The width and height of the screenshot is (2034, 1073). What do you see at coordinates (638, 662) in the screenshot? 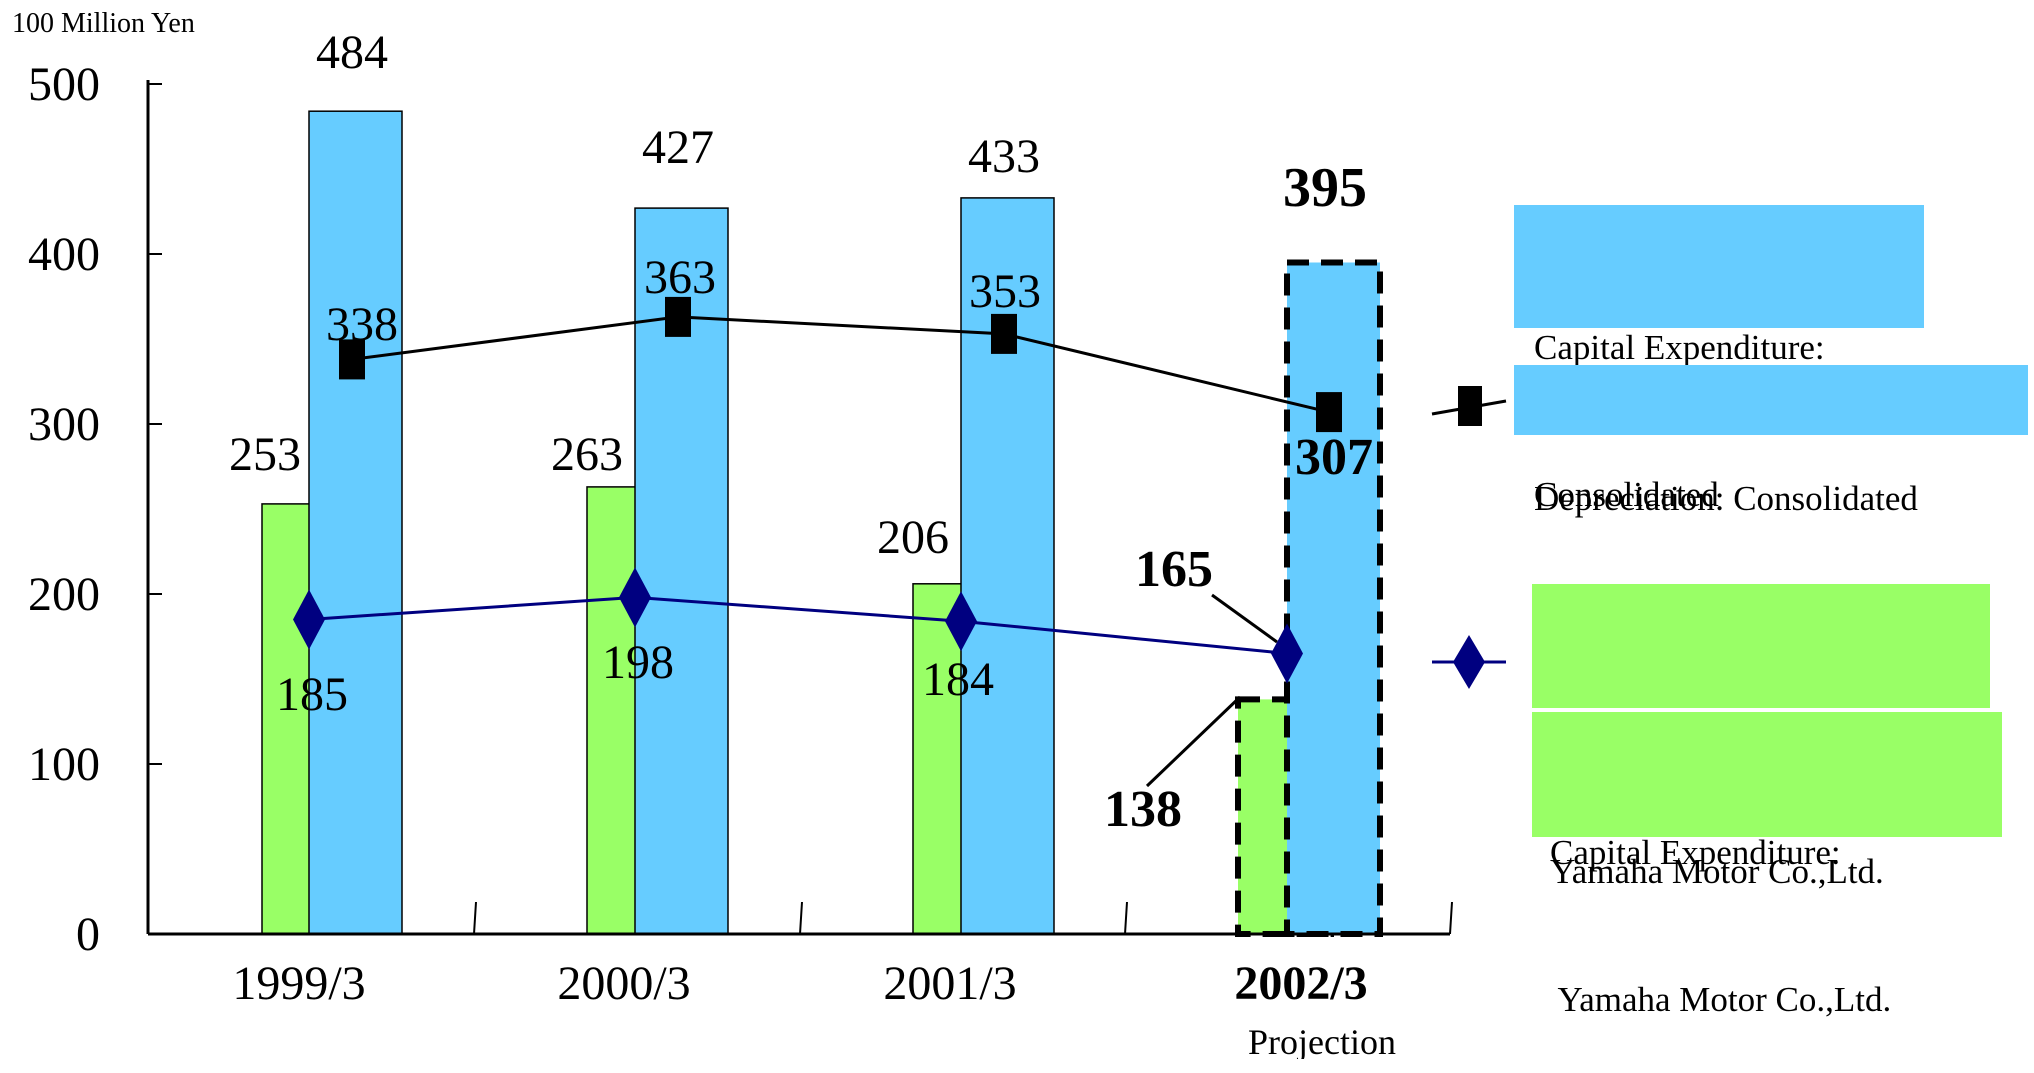
I see `data-label-depreciation-yamaha: 198` at bounding box center [638, 662].